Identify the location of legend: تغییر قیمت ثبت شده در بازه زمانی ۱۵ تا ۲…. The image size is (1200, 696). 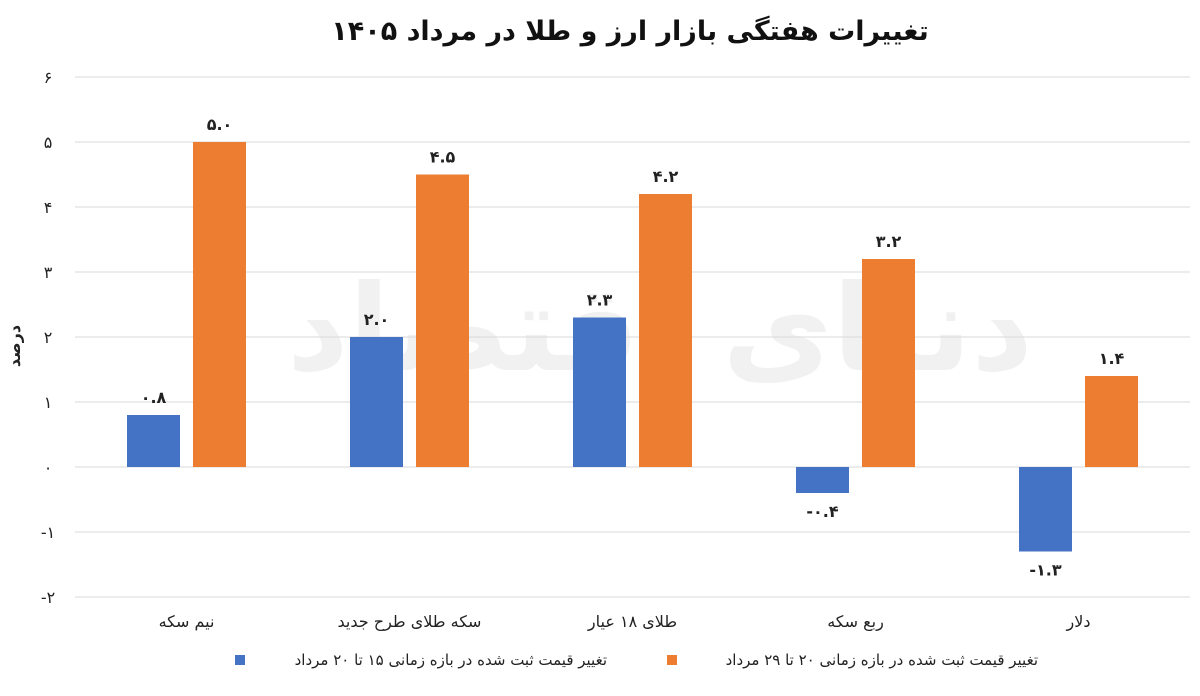
(636, 660).